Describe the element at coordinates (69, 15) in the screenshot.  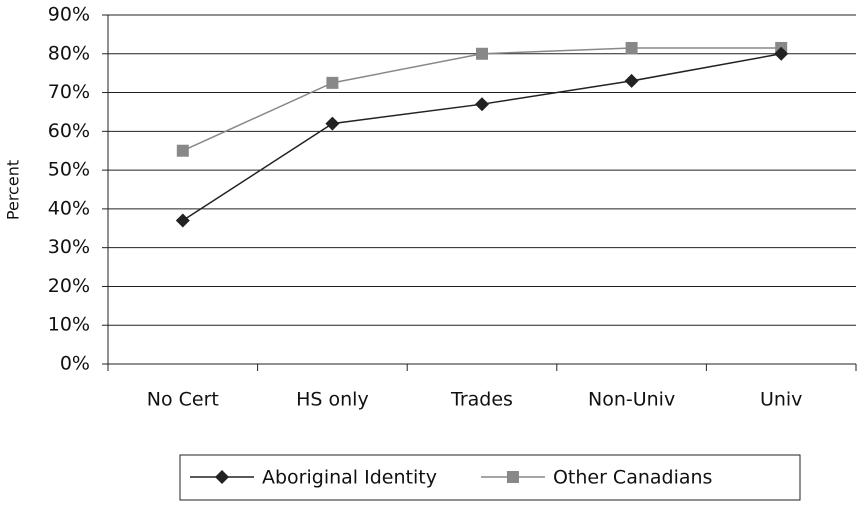
I see `y-tick-label: 90%` at that location.